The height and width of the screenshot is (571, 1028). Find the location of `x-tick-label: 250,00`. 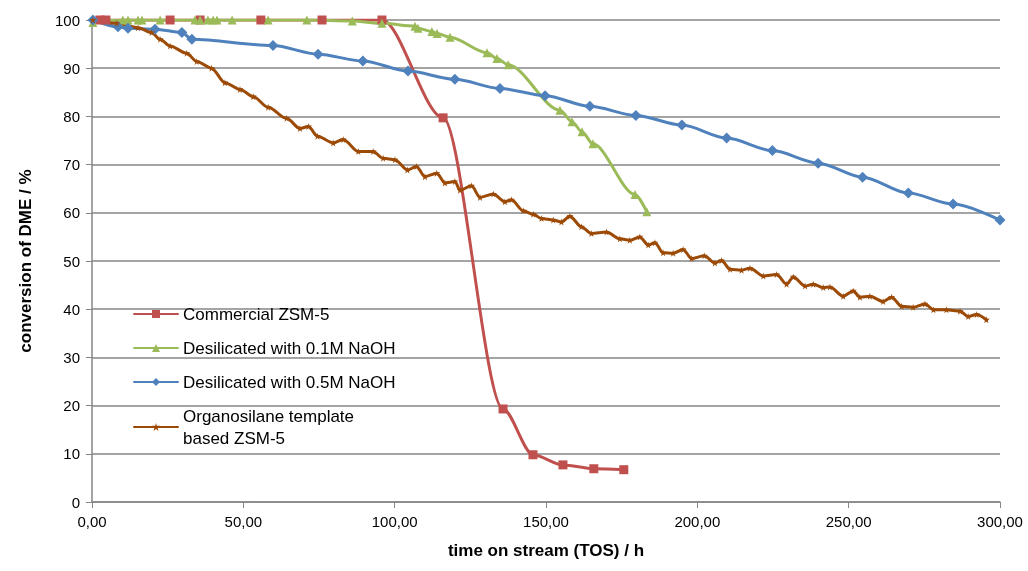

x-tick-label: 250,00 is located at coordinates (848, 521).